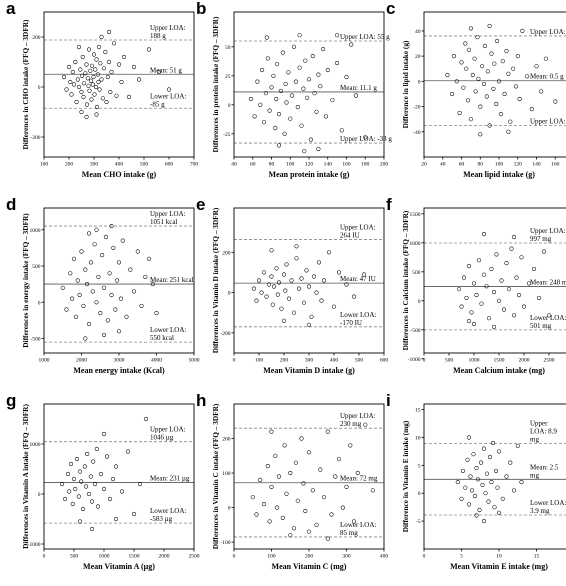 This screenshot has width=566, height=586. Describe the element at coordinates (415, 215) in the screenshot. I see `y-tick-label: 1500` at that location.